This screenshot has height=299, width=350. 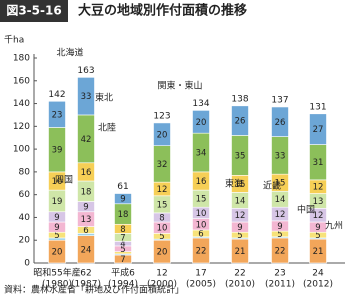 I want to click on segment-label: 34, so click(x=201, y=154).